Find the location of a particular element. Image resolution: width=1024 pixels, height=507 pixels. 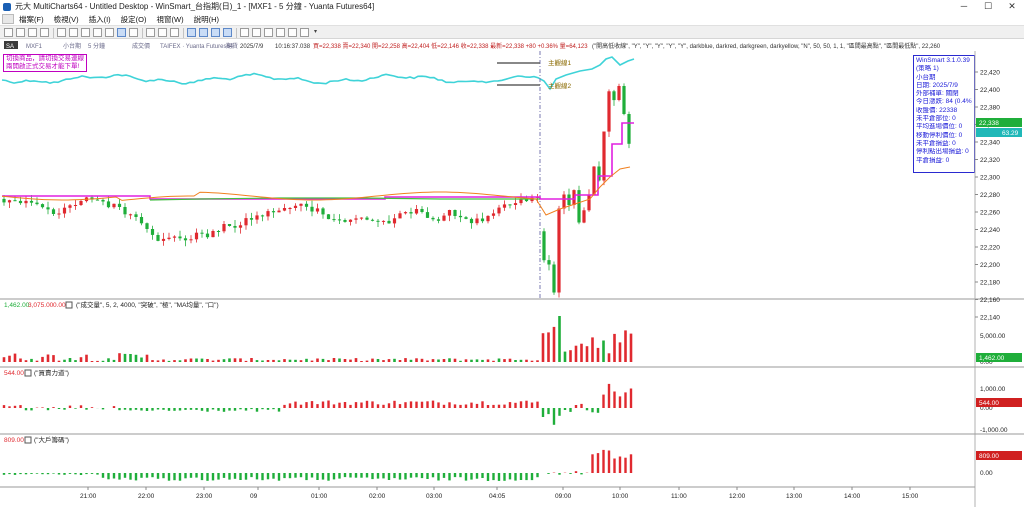

info-line: WinSmart 3.1.0.39 is located at coordinates (943, 60).